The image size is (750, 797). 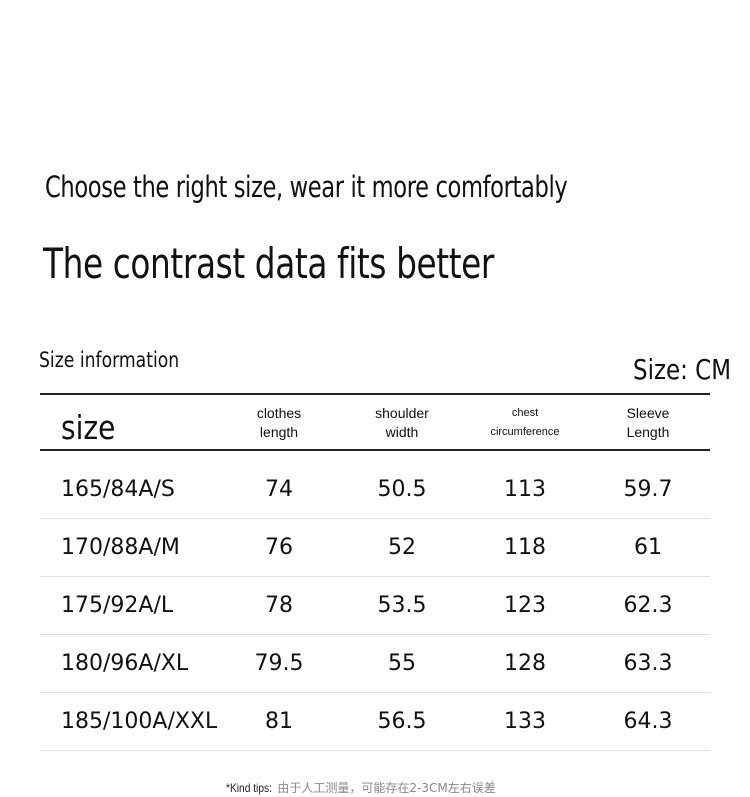 What do you see at coordinates (402, 413) in the screenshot?
I see `table-header-line: shoulder` at bounding box center [402, 413].